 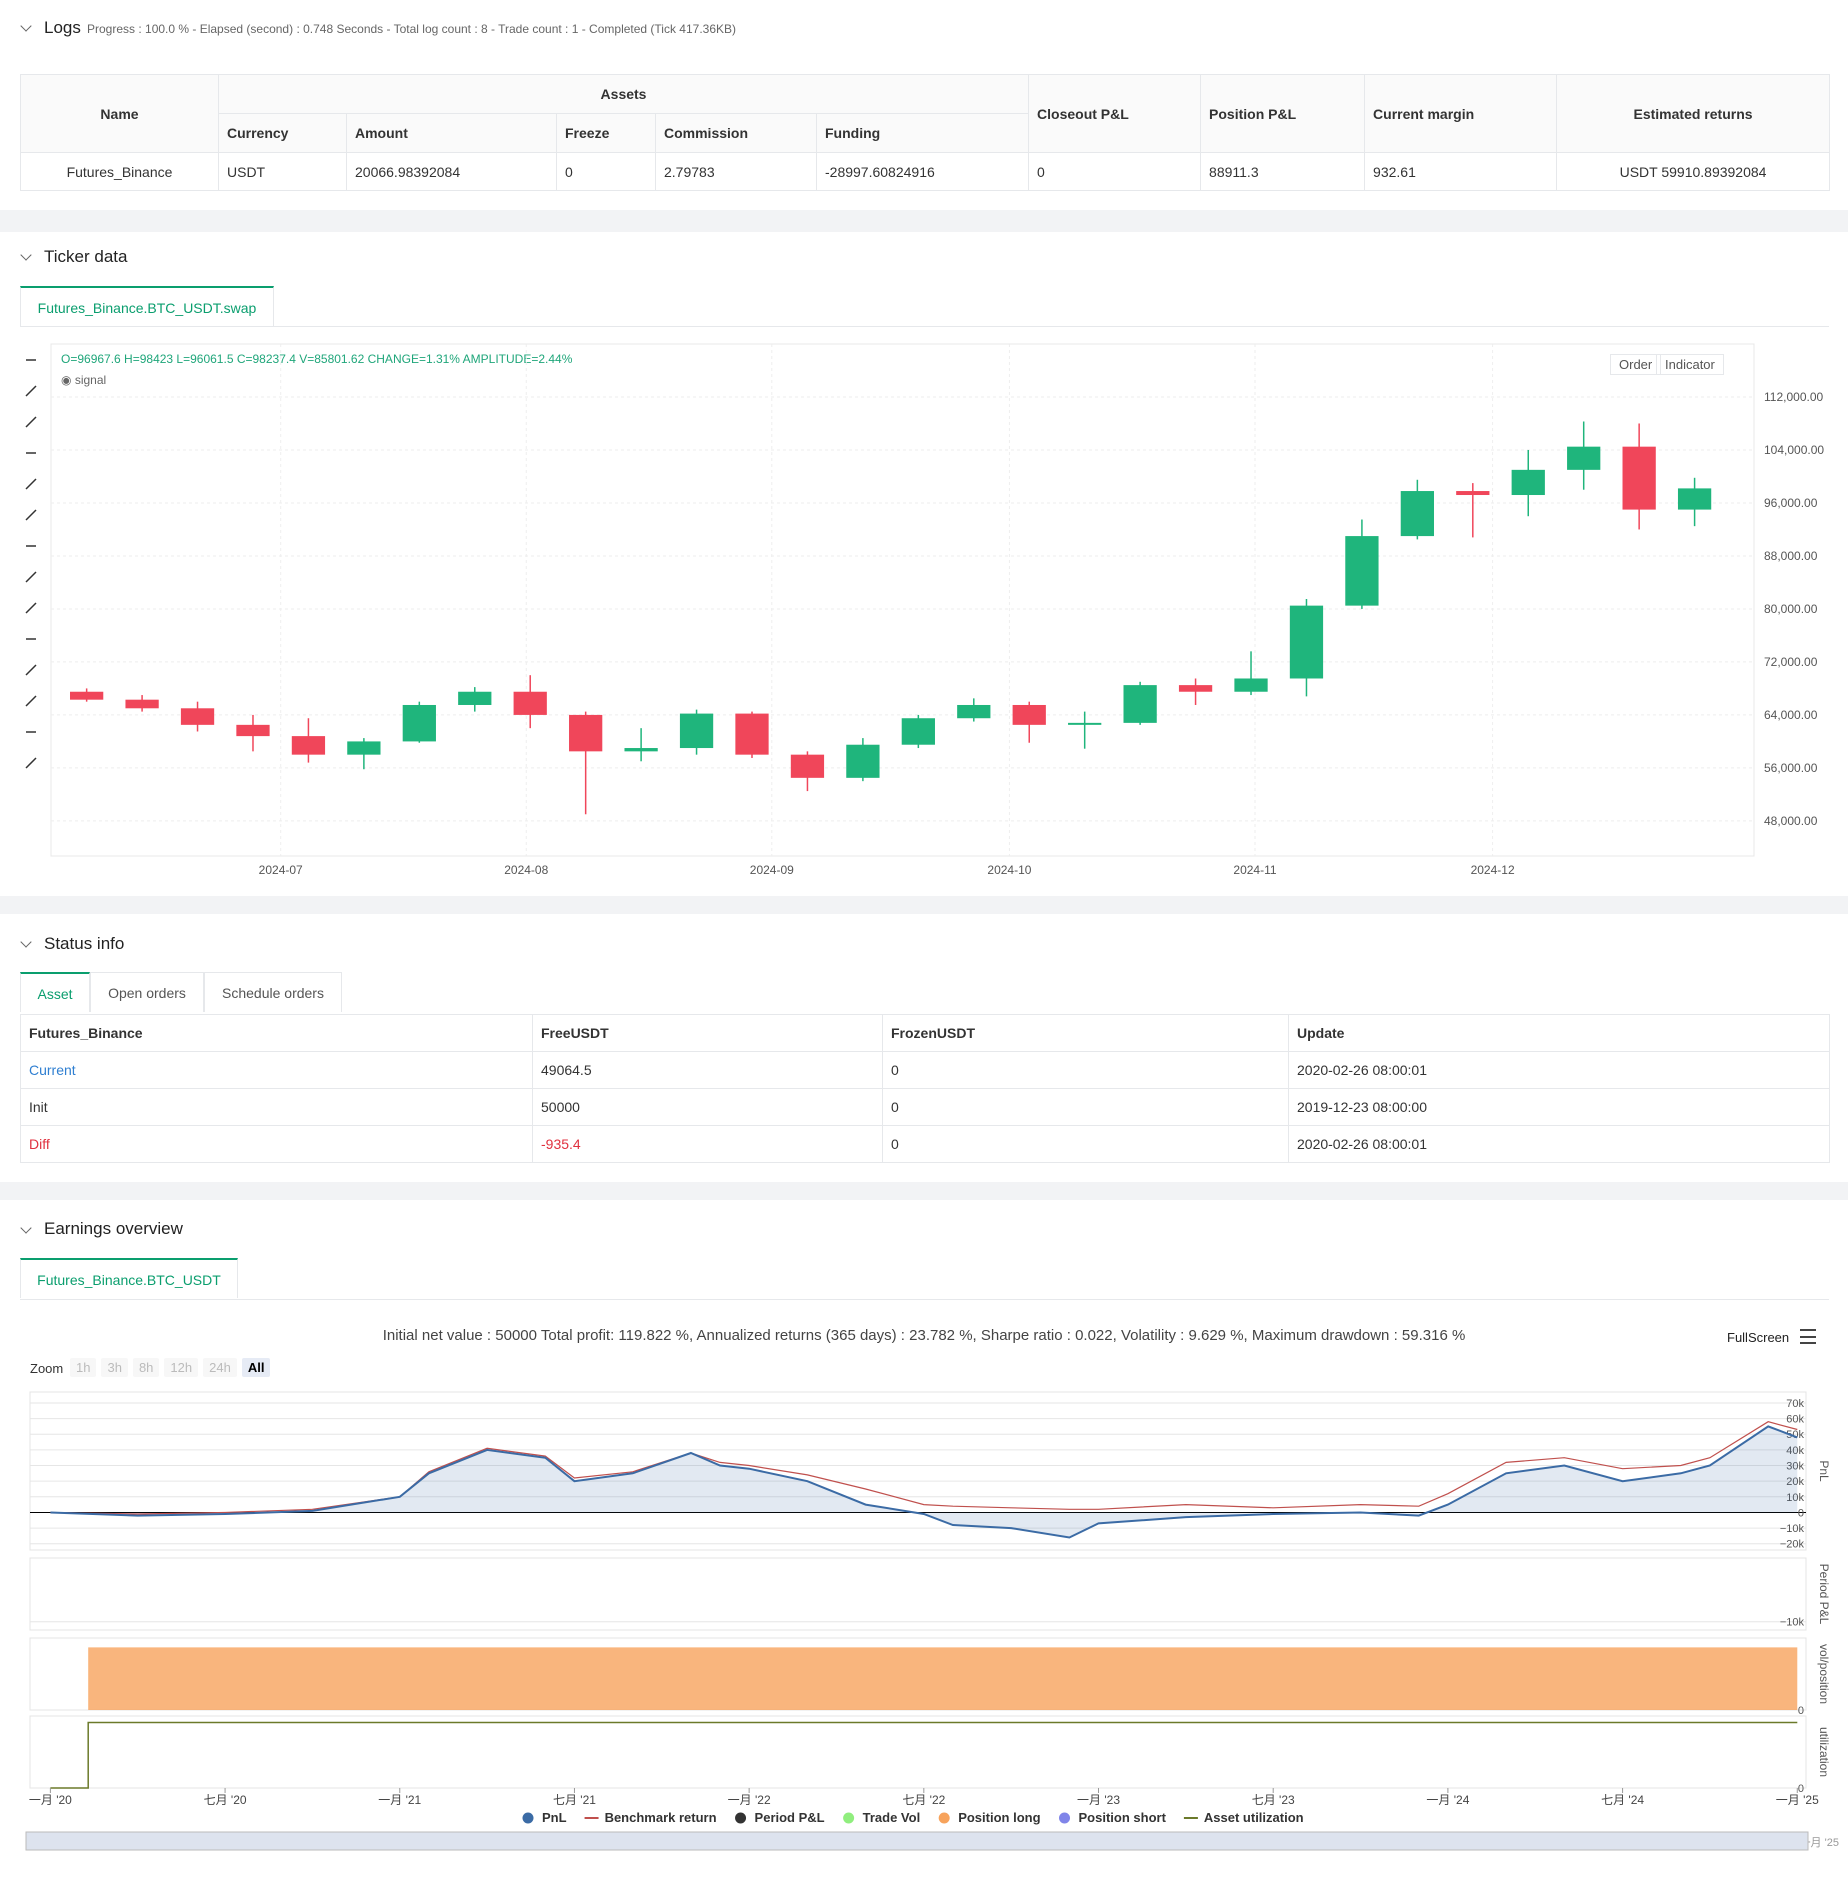 I want to click on legend-label: Period P&L, so click(x=790, y=1817).